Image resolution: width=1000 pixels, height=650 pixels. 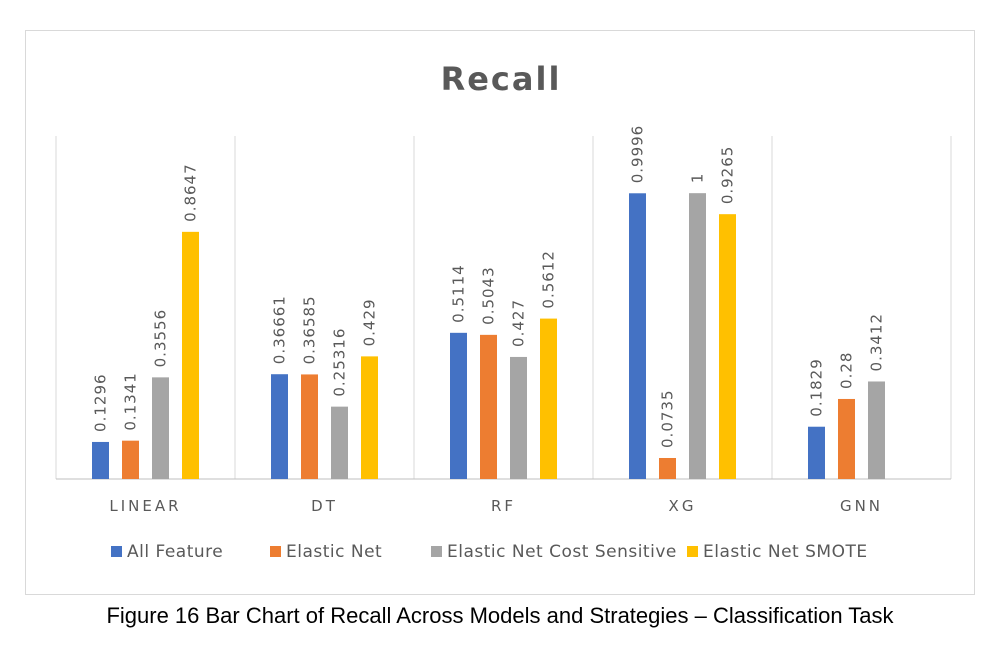 I want to click on data-label: 0.9996, so click(x=638, y=154).